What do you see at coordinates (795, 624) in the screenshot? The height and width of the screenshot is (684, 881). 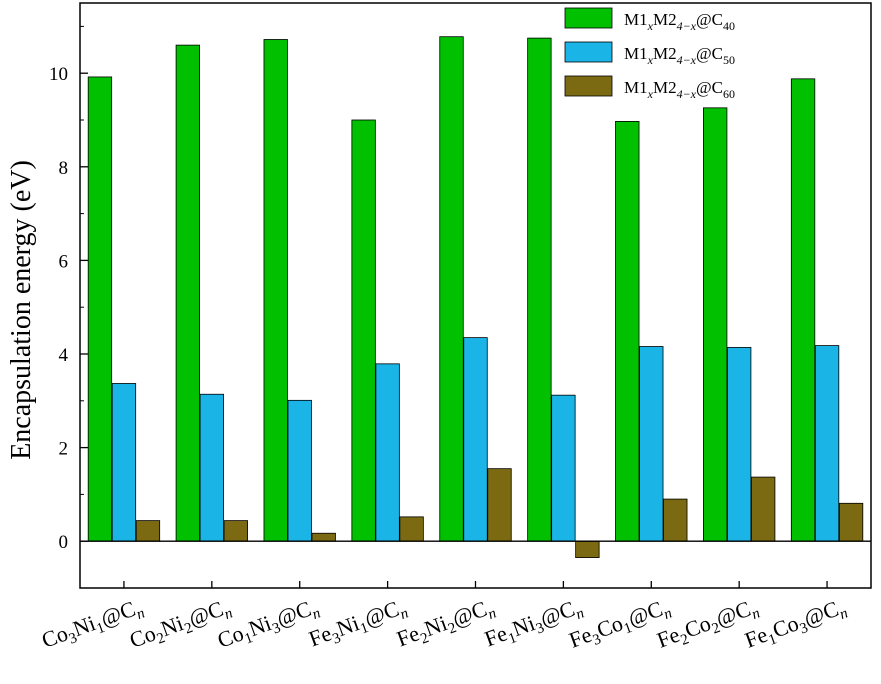 I see `x-tick-label: Fe1Co3@Cn` at bounding box center [795, 624].